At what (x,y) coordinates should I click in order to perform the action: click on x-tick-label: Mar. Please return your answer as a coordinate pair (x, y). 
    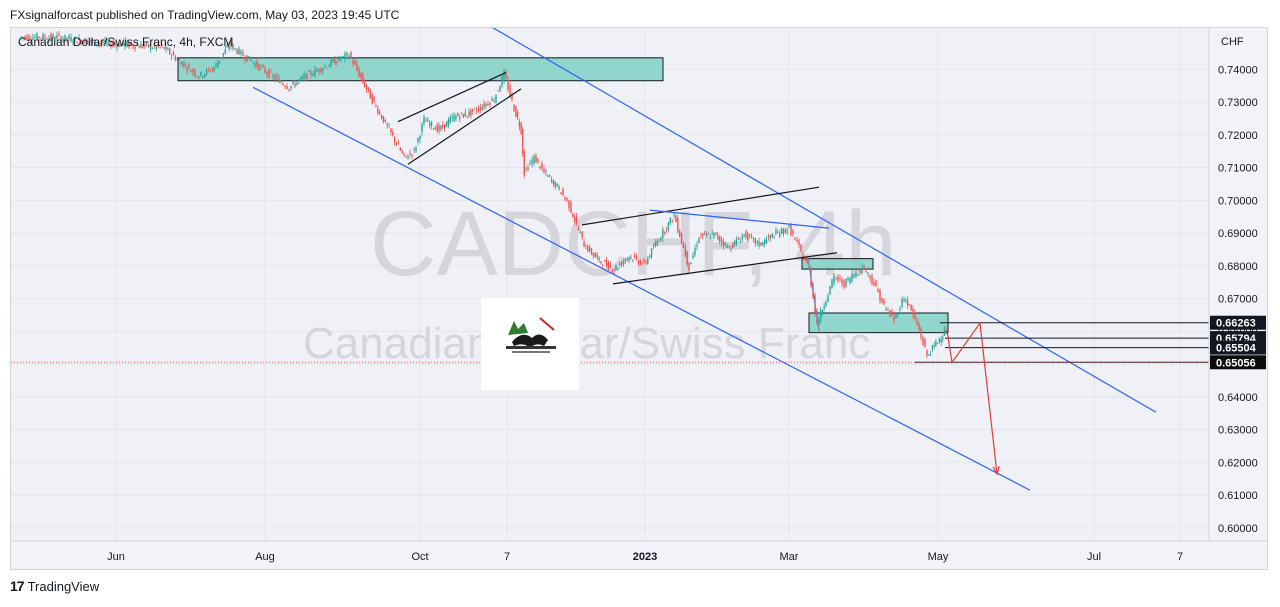
    Looking at the image, I should click on (789, 557).